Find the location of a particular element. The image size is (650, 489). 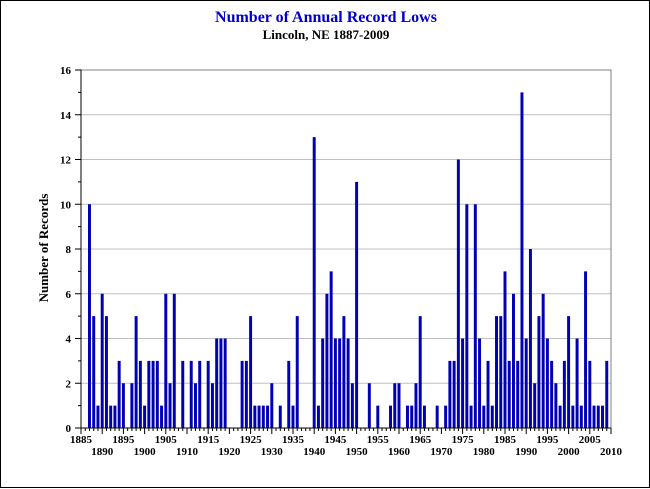

x-tick-label: 1940 is located at coordinates (314, 452).